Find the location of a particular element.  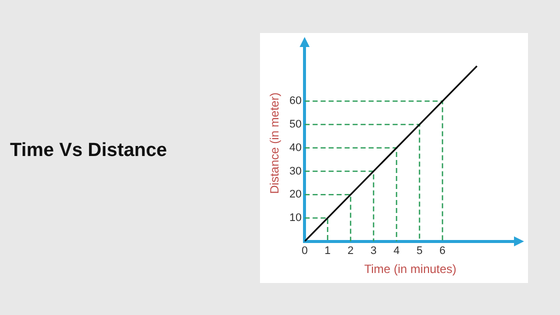

y-tick-label: 50 is located at coordinates (295, 124).